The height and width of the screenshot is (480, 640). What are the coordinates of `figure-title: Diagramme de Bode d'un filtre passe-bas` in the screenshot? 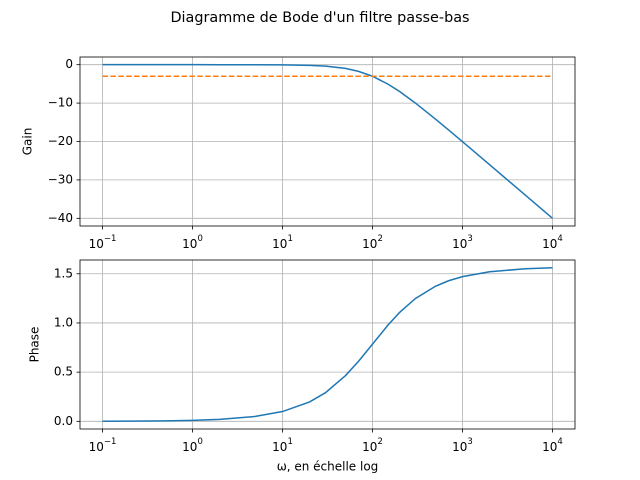 It's located at (319, 18).